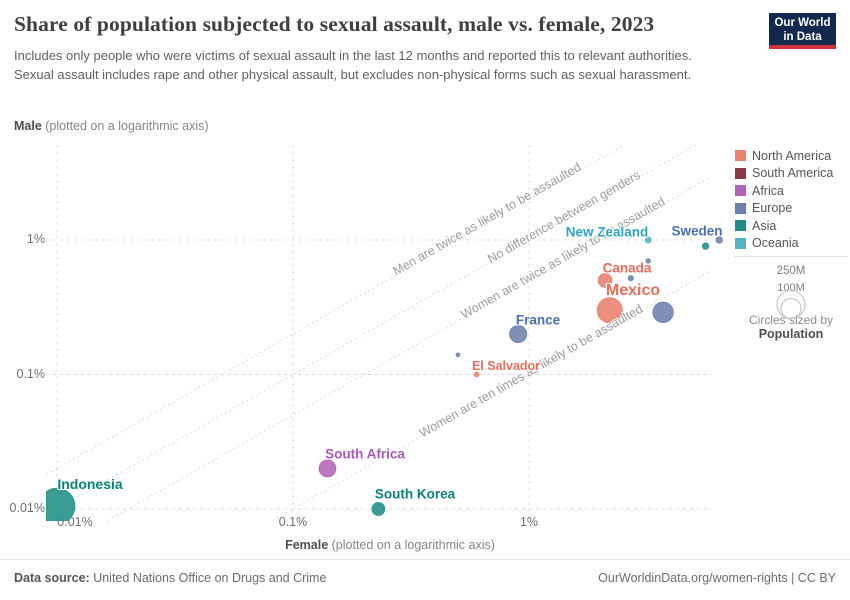  Describe the element at coordinates (52, 578) in the screenshot. I see `data-source-label: Data source:` at that location.